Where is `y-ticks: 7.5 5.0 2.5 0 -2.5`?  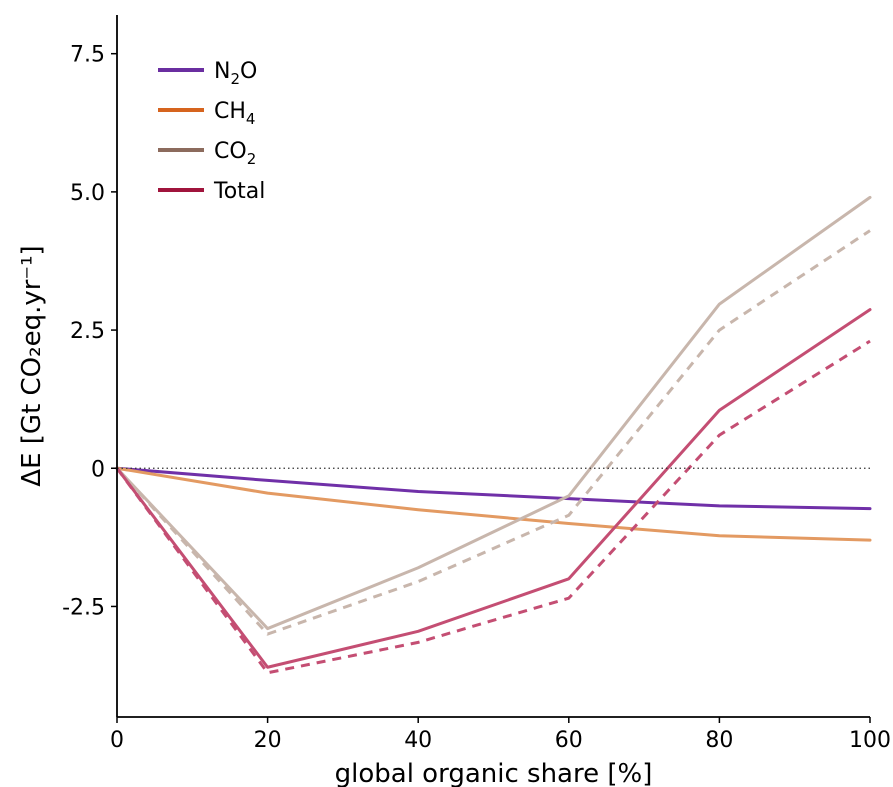 y-ticks: 7.5 5.0 2.5 0 -2.5 is located at coordinates (89, 331).